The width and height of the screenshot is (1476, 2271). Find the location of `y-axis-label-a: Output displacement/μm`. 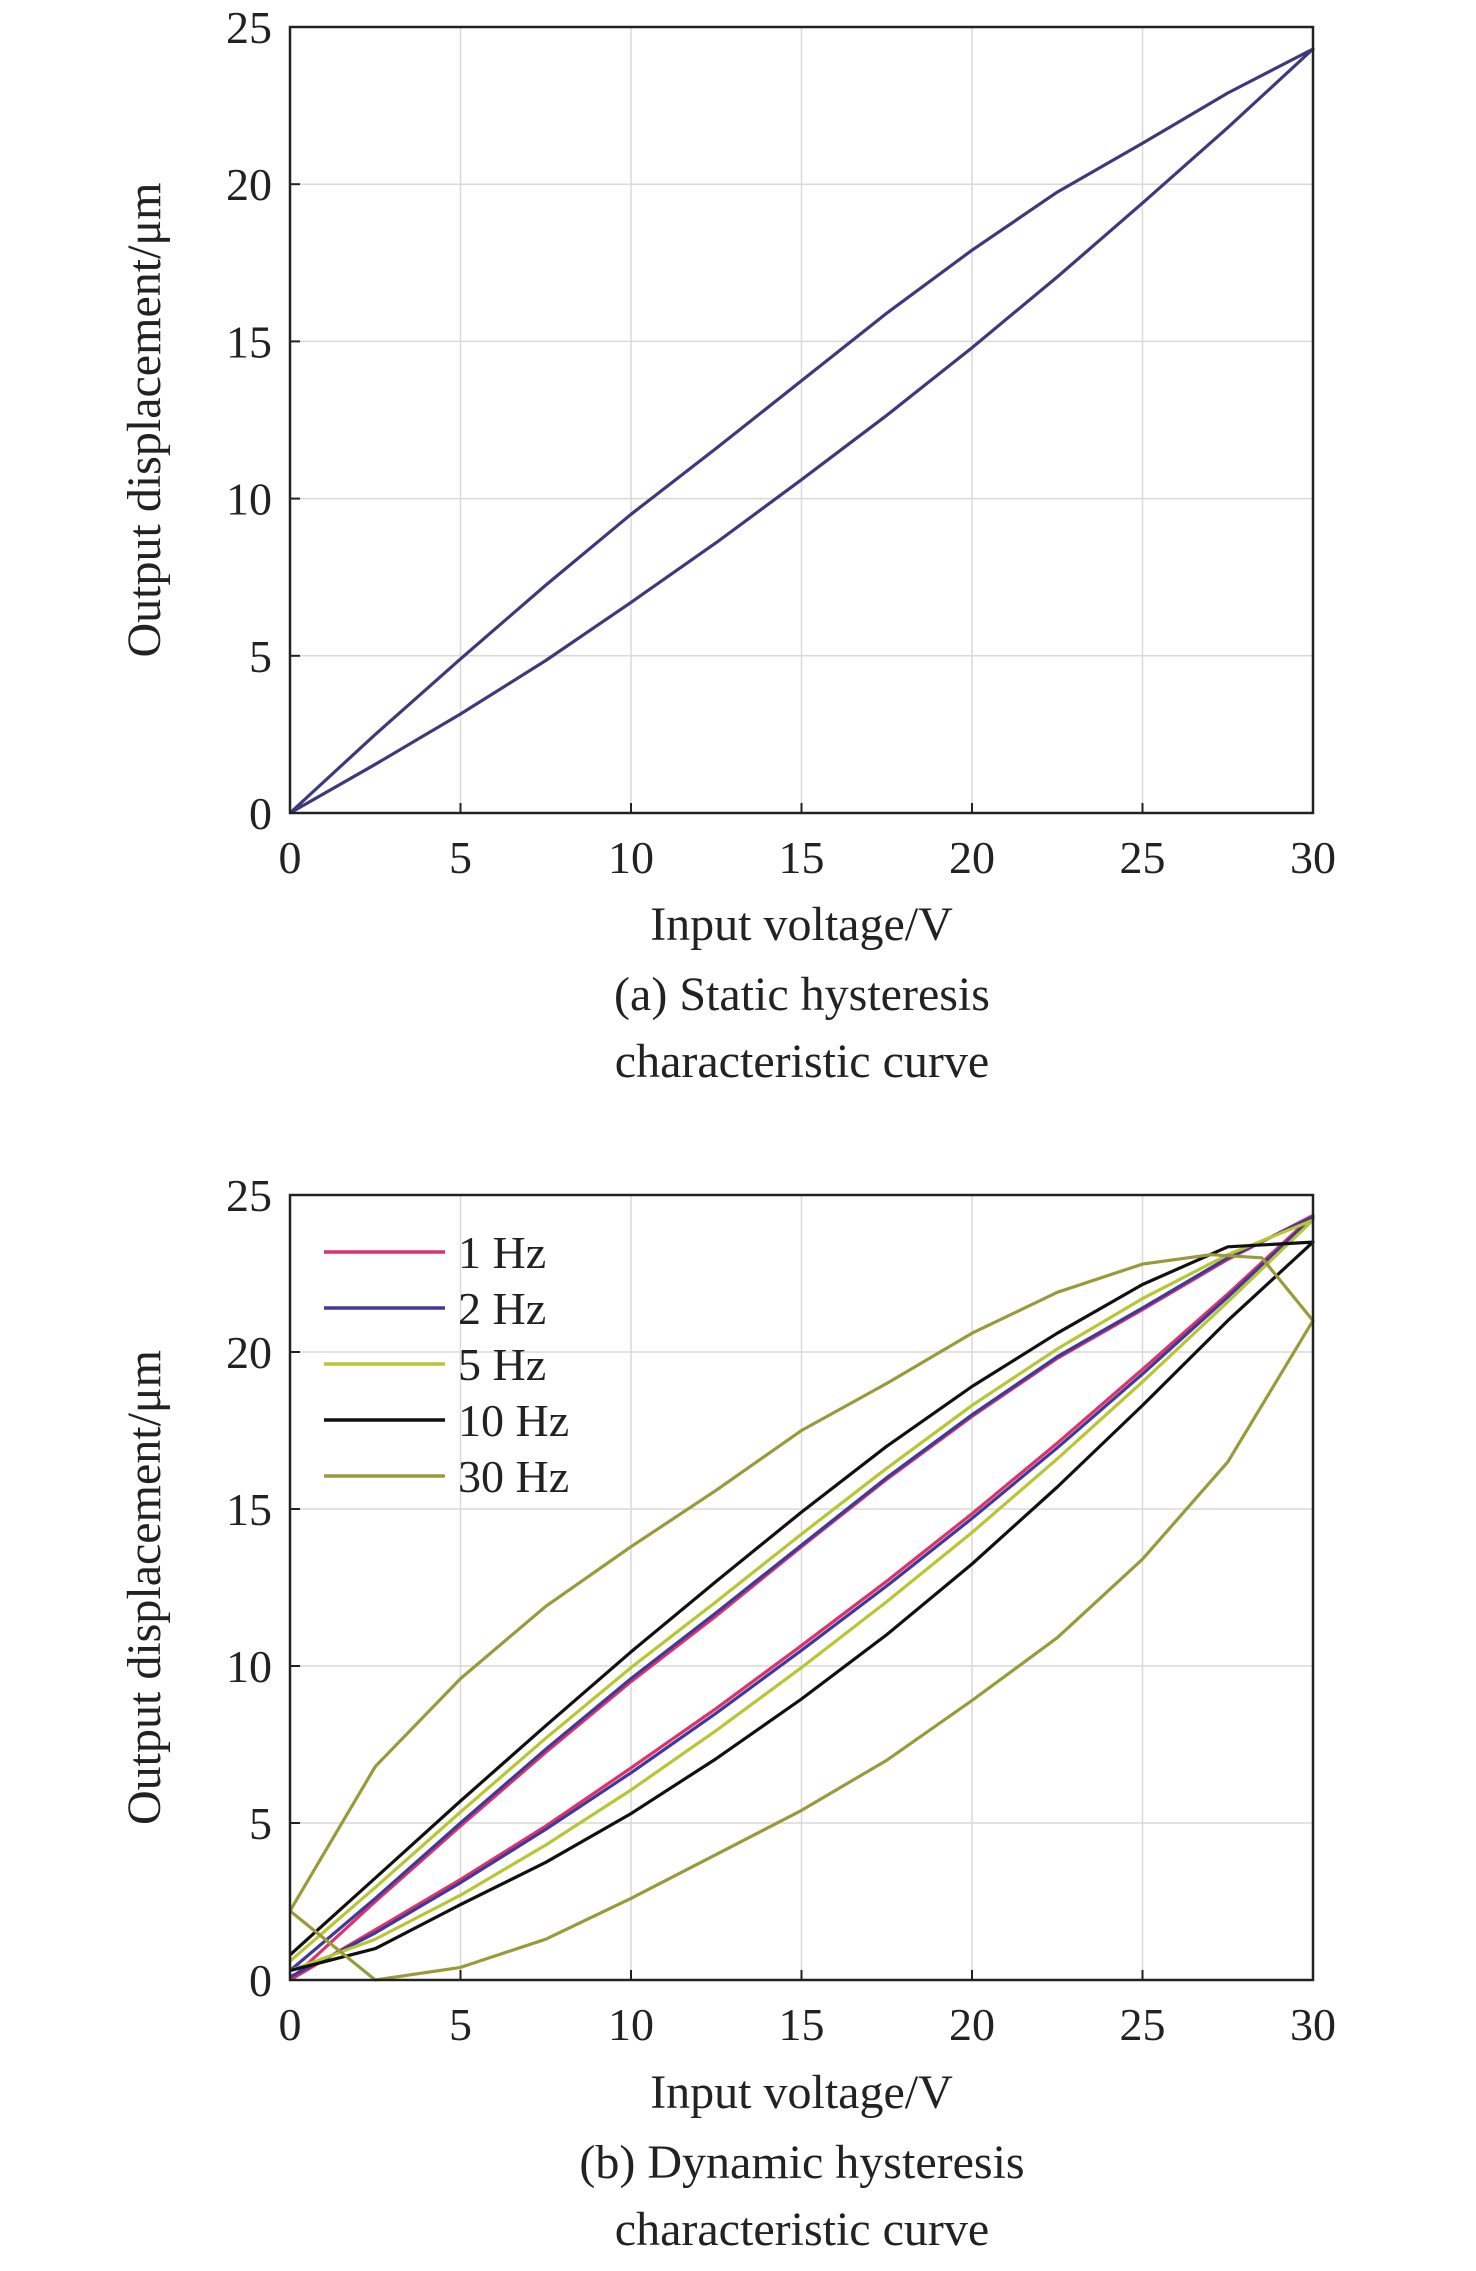

y-axis-label-a: Output displacement/μm is located at coordinates (144, 420).